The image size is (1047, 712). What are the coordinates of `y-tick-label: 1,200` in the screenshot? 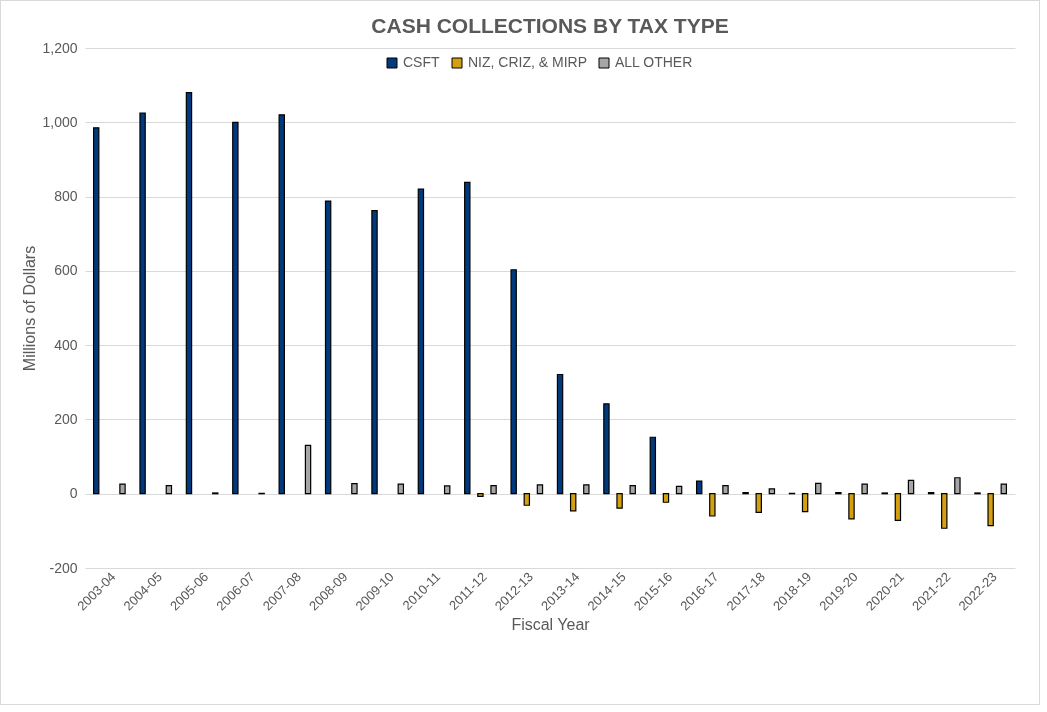 It's located at (60, 47).